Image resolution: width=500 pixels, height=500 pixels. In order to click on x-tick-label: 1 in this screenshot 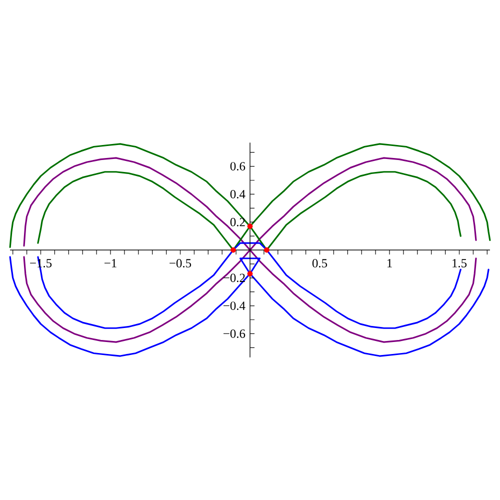, I will do `click(389, 263)`.